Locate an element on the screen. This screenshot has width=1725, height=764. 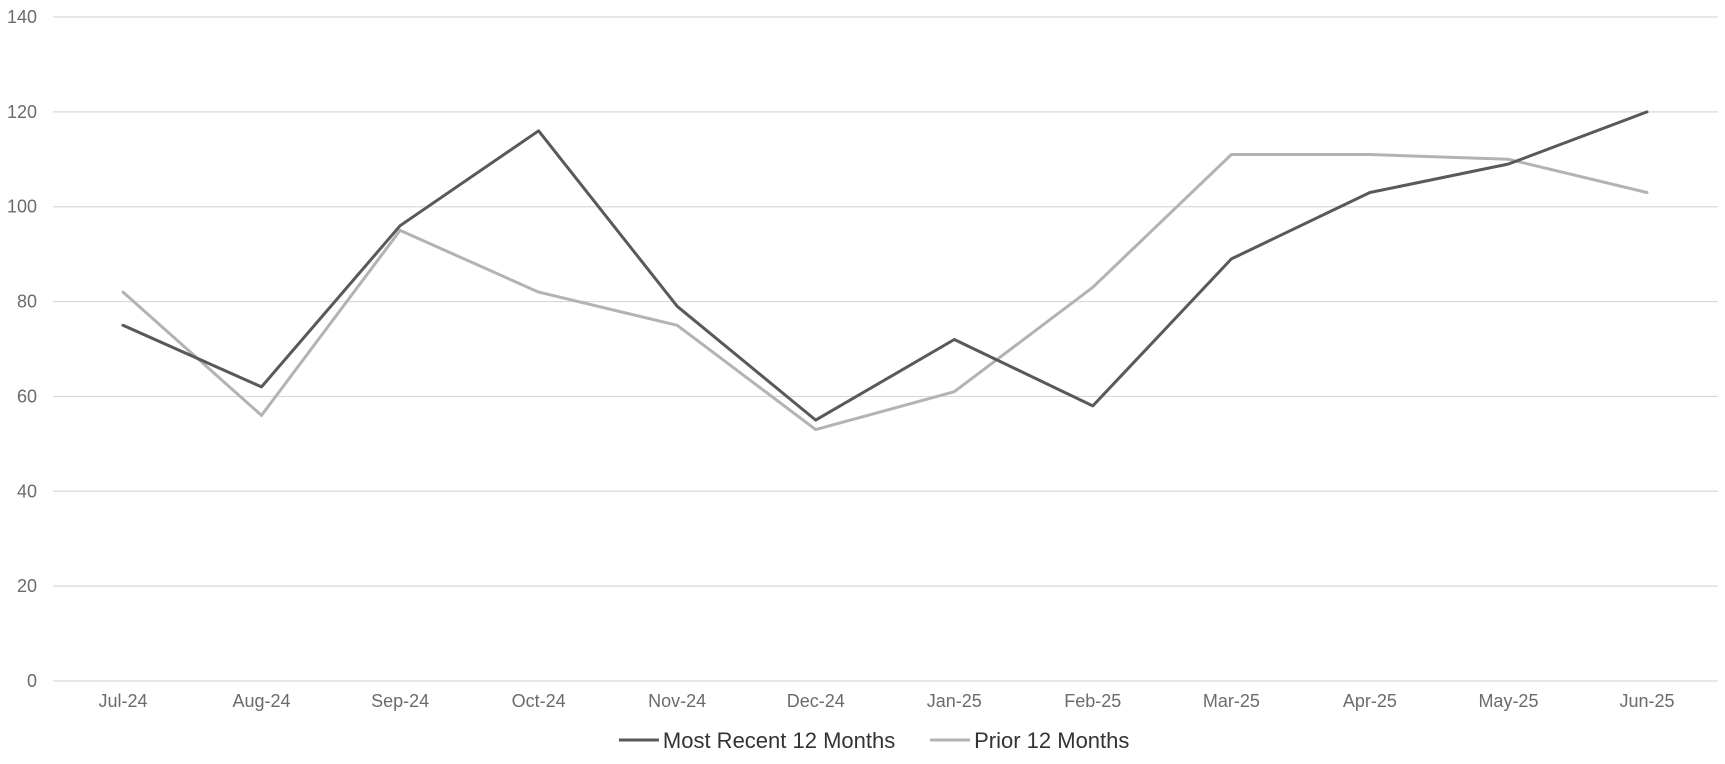
x-tick-label: Aug-24 is located at coordinates (262, 701).